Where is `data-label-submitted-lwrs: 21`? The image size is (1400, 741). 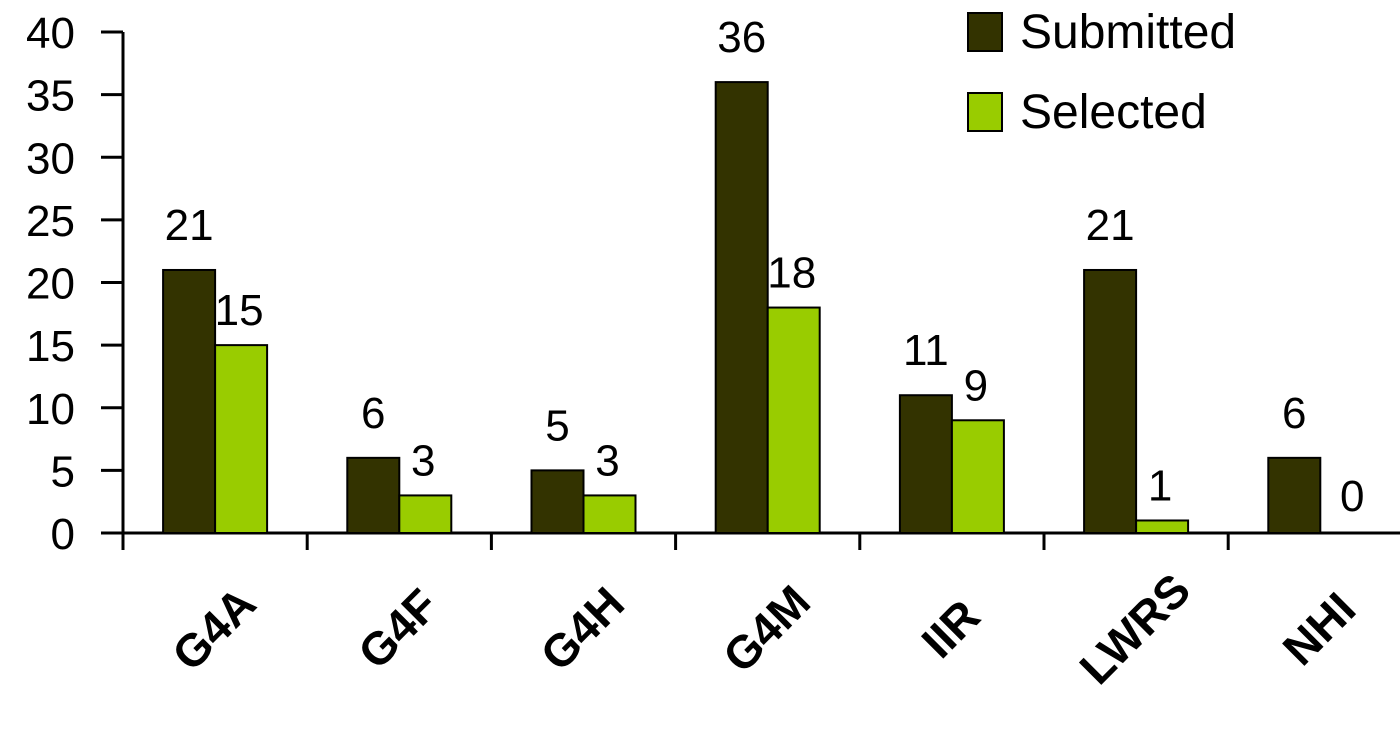 data-label-submitted-lwrs: 21 is located at coordinates (1110, 225).